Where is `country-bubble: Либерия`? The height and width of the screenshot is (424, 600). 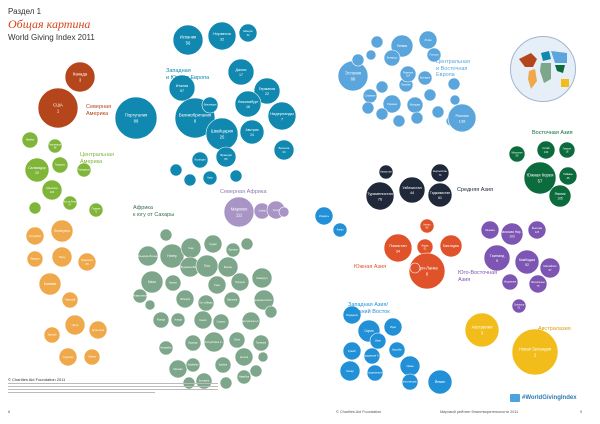
country-bubble: Либерия is located at coordinates (185, 299).